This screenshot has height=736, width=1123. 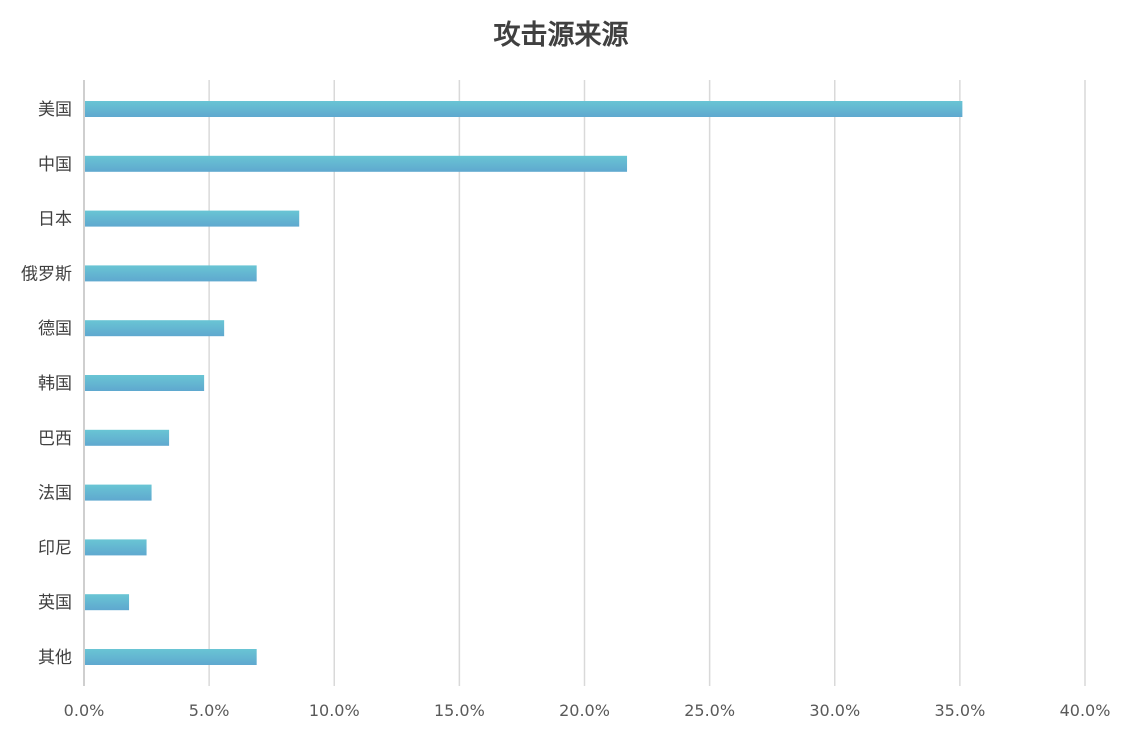 I want to click on x-tick-label: 20.0%, so click(x=584, y=710).